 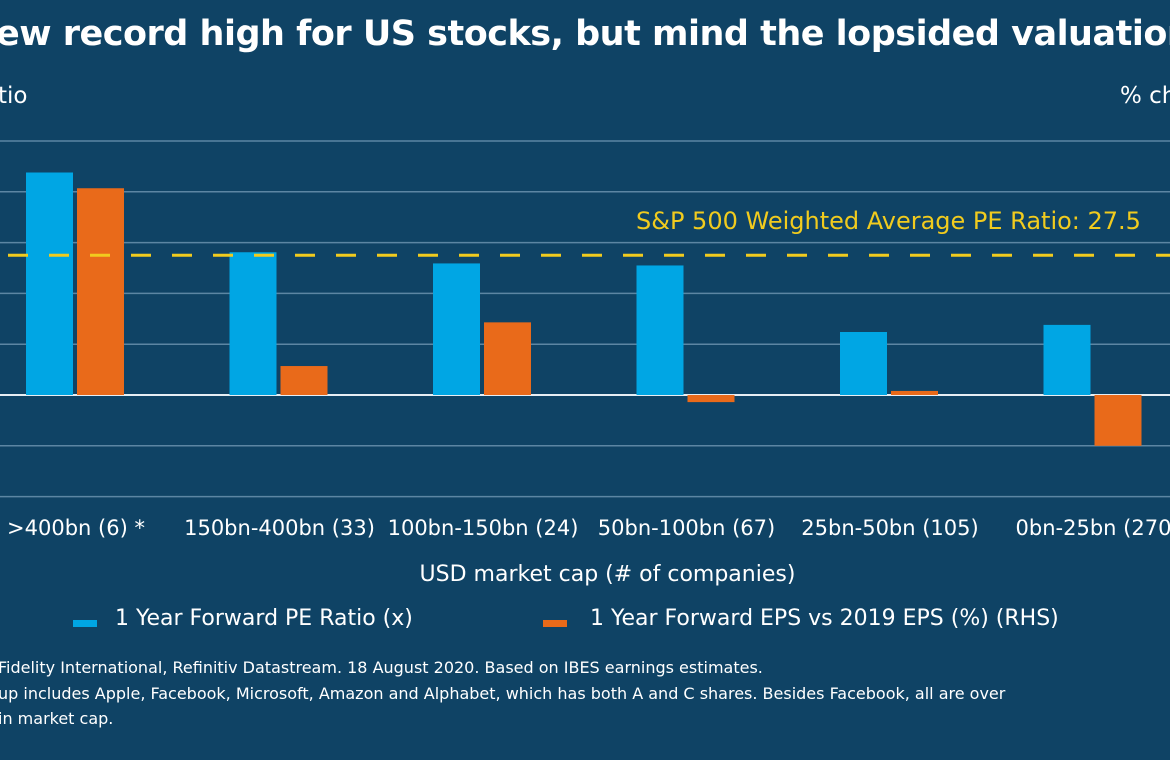 I want to click on x-tick-label: 0bn-25bn (270, so click(x=1093, y=528).